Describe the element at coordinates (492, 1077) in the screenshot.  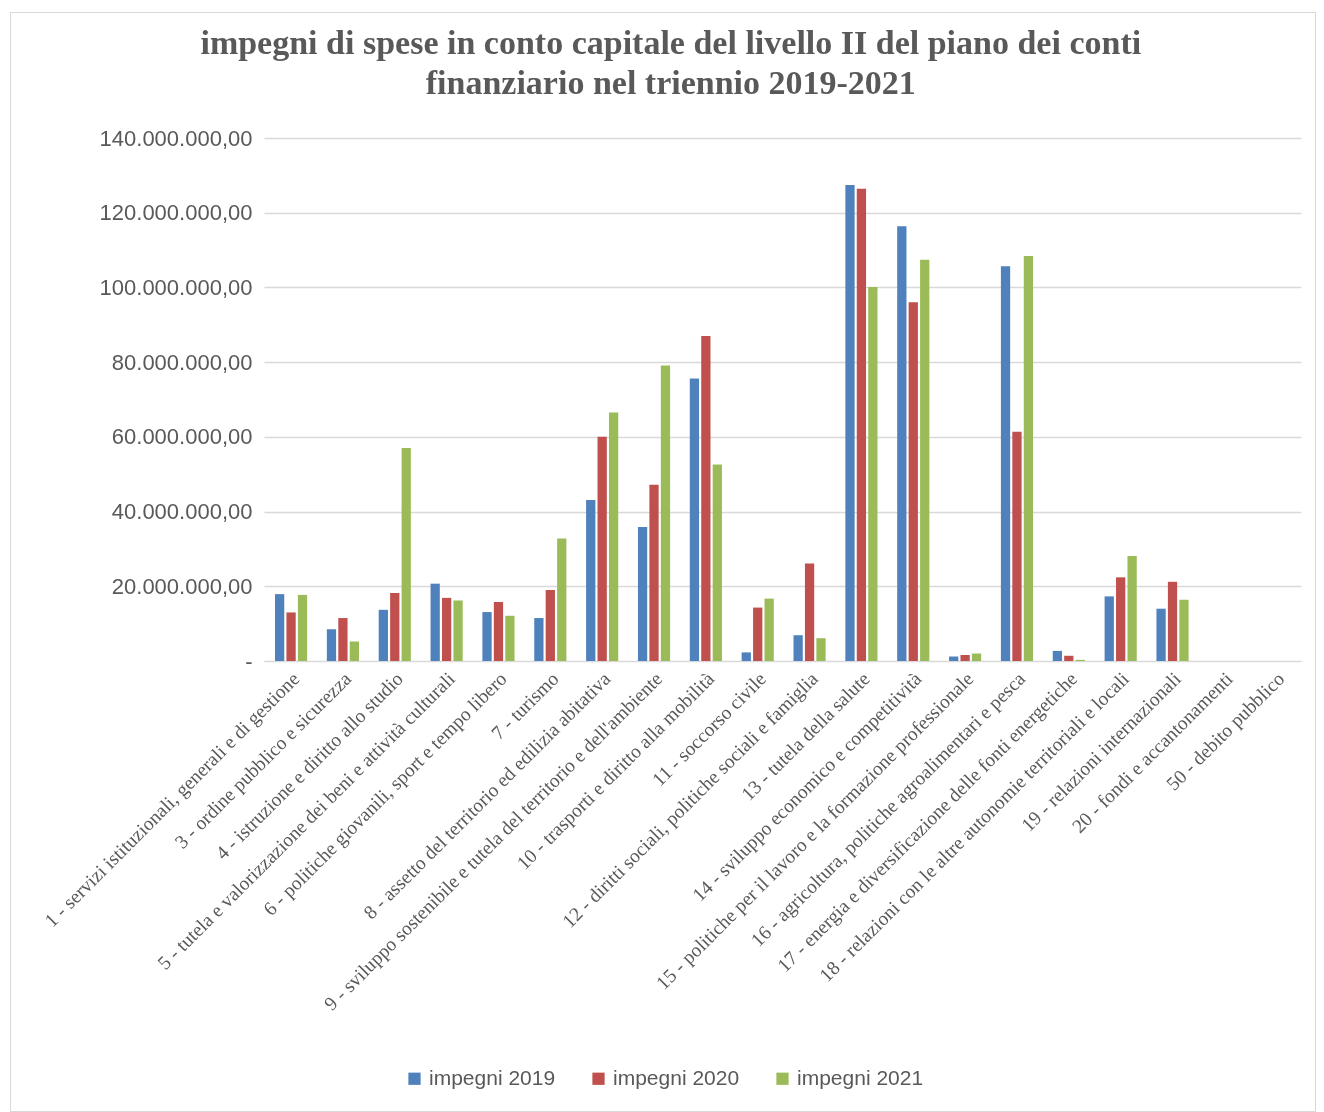
I see `legend-label: impegni 2019` at that location.